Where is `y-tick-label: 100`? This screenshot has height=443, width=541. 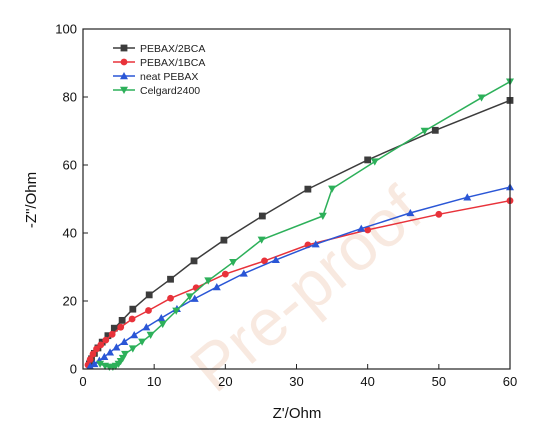
y-tick-label: 100 is located at coordinates (66, 29).